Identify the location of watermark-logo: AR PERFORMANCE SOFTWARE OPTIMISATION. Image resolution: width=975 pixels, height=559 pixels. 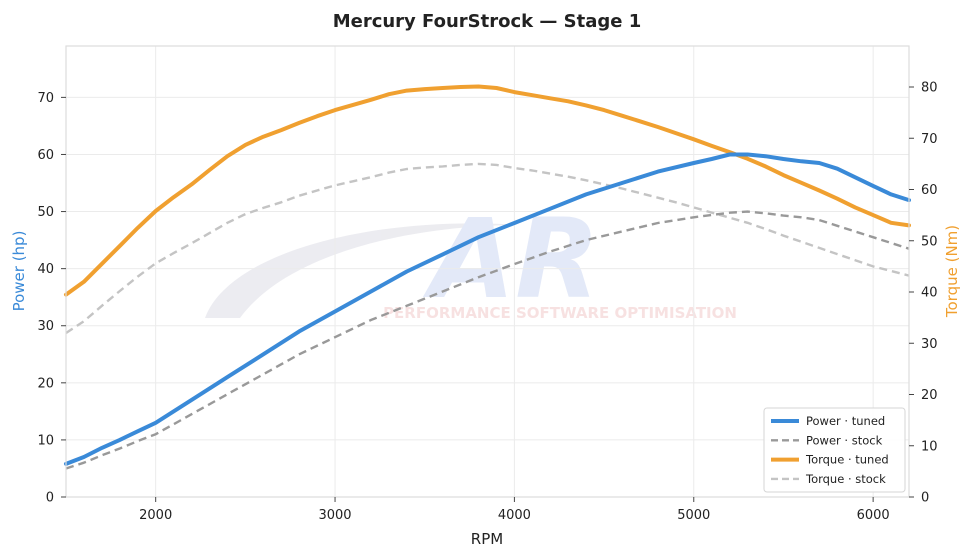
(471, 259).